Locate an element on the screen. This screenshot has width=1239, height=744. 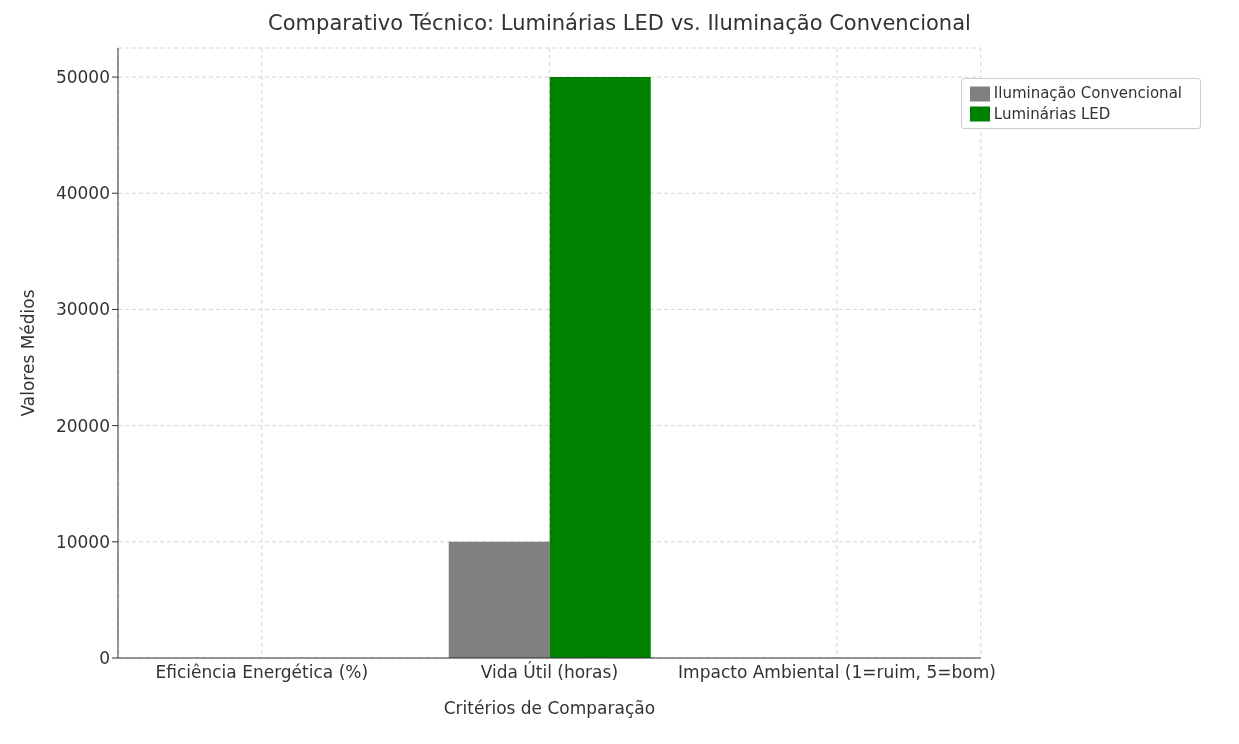
x-tick-label: Eficiência Energética (%) is located at coordinates (262, 672).